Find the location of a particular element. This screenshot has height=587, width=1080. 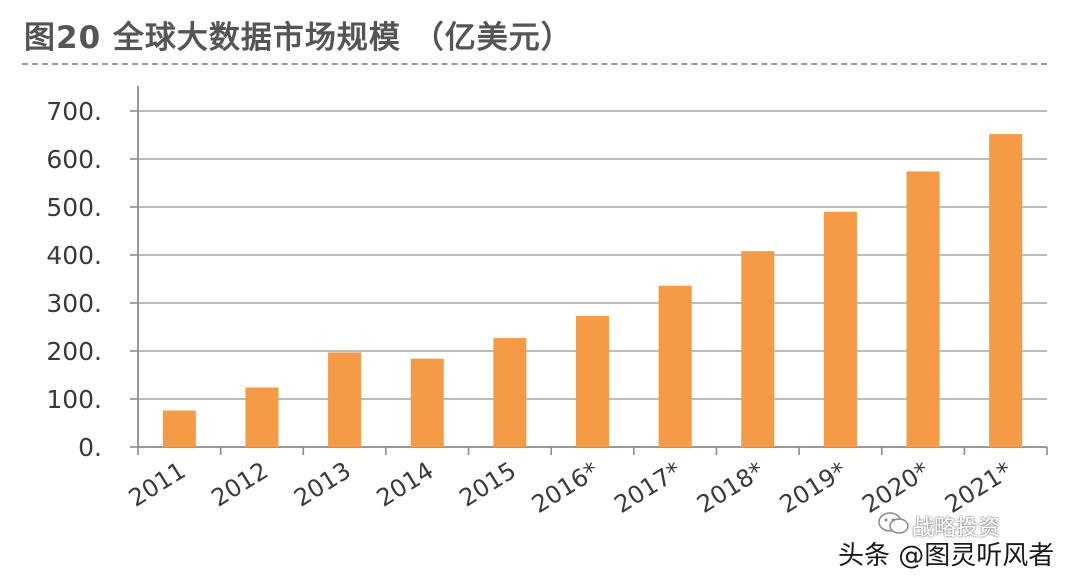

x-tick-label: 2019* is located at coordinates (813, 487).